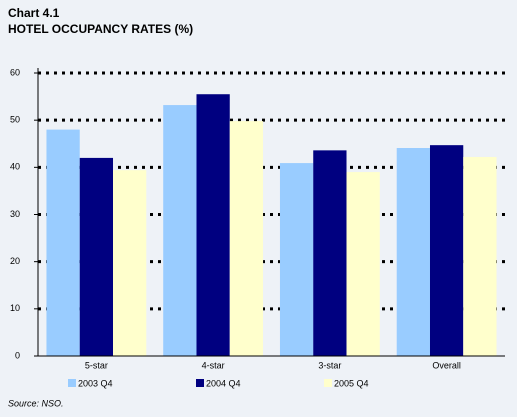  I want to click on legend-label: 2003 Q4, so click(95, 383).